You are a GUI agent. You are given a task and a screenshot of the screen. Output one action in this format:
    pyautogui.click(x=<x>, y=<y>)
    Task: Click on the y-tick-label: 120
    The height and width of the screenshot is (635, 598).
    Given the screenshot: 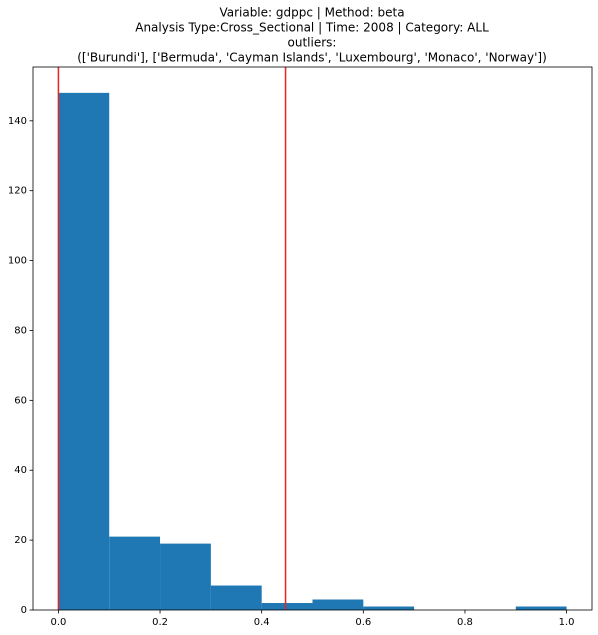 What is the action you would take?
    pyautogui.click(x=17, y=191)
    